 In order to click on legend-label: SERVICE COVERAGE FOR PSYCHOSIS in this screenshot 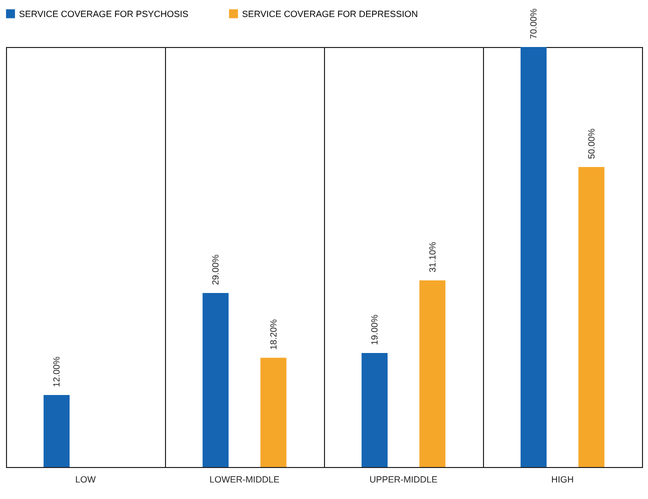, I will do `click(103, 13)`.